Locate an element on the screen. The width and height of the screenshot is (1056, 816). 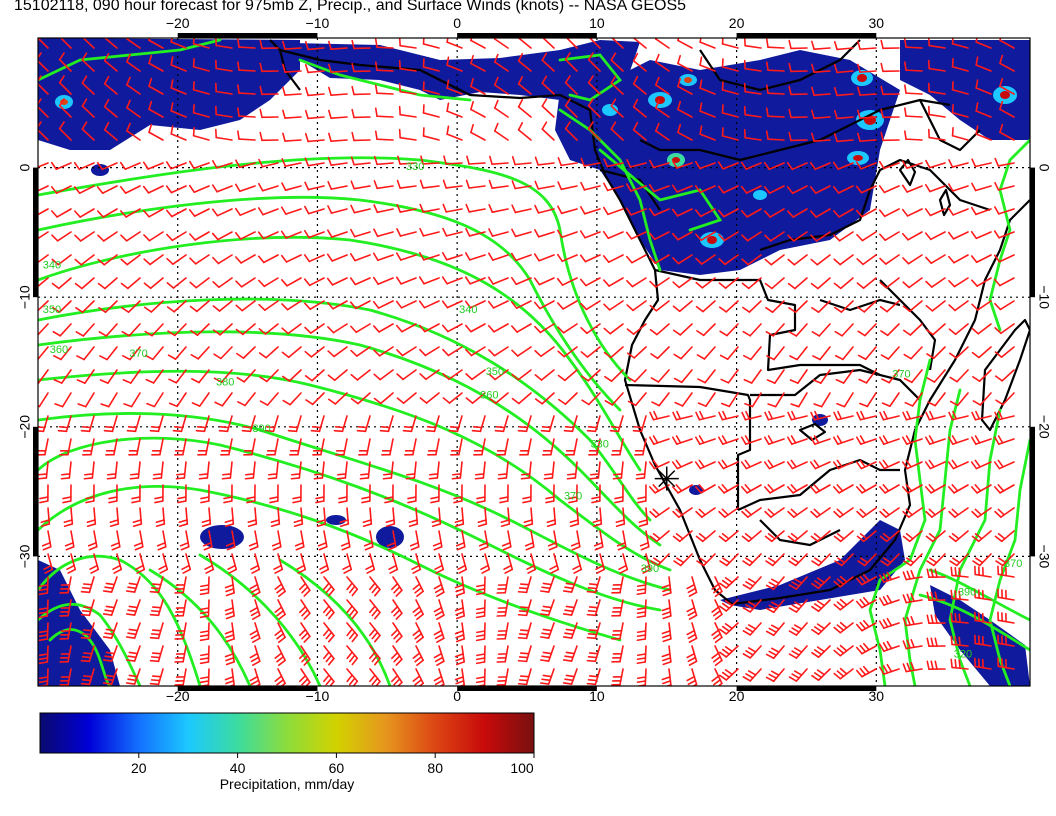
colorbar-tick-label: 80 is located at coordinates (435, 768).